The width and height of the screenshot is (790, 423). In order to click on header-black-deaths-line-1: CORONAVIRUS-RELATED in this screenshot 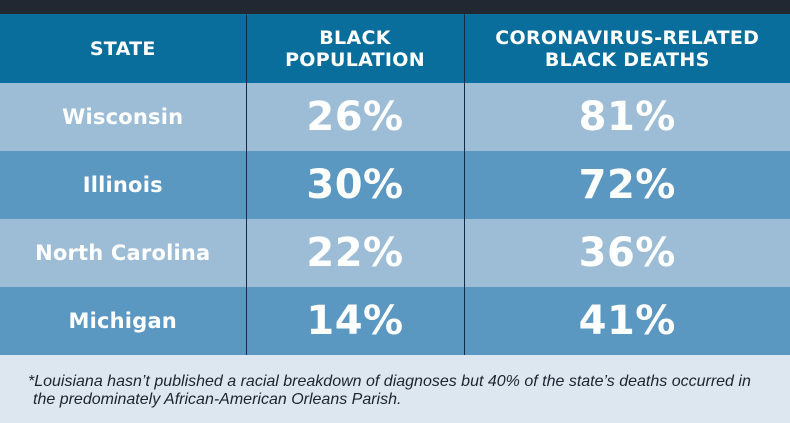, I will do `click(627, 37)`.